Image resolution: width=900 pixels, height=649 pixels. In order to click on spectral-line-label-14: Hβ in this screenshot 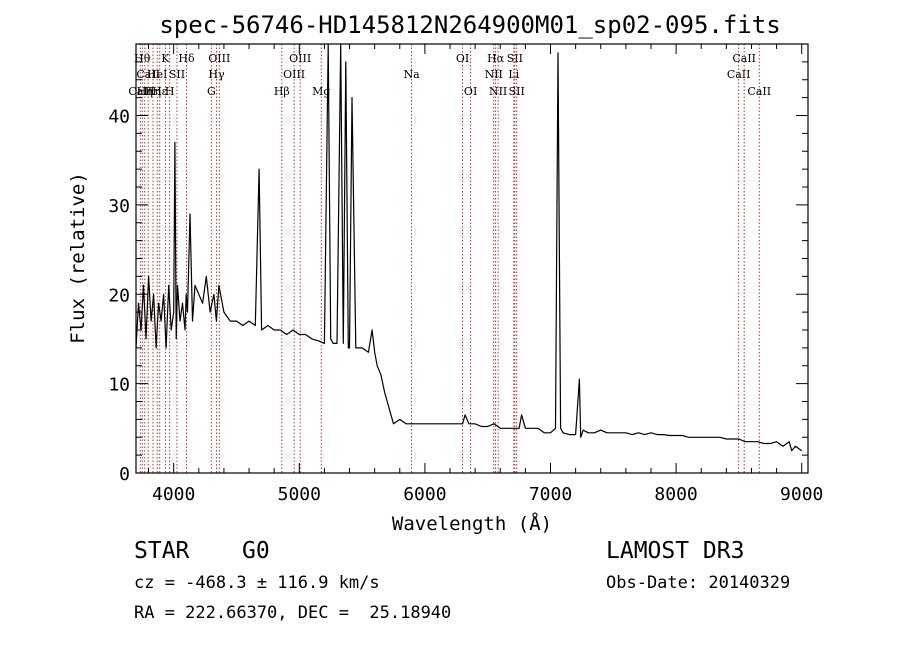, I will do `click(282, 91)`.